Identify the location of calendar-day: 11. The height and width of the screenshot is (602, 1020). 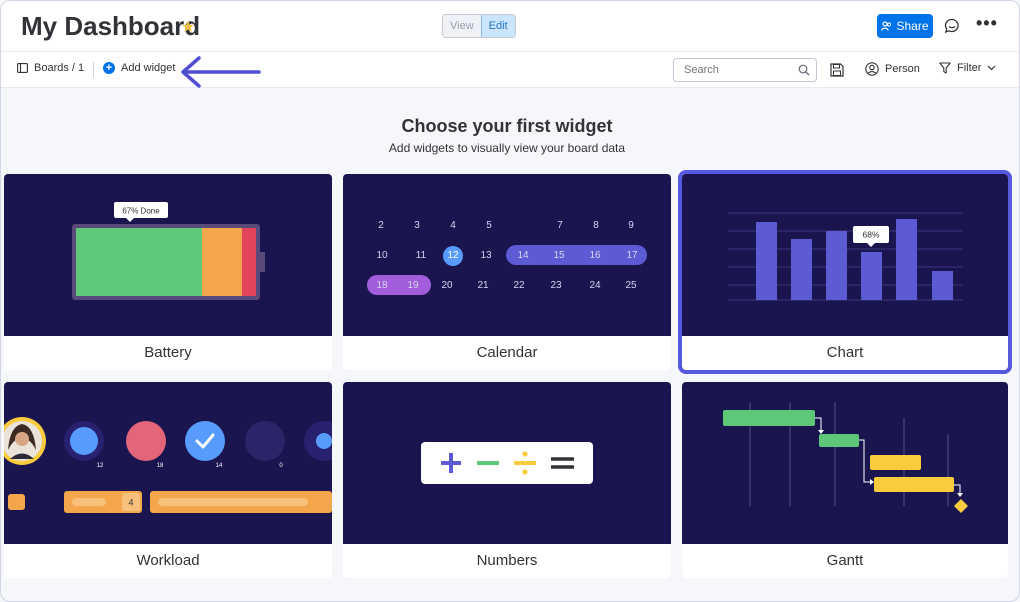
(421, 255).